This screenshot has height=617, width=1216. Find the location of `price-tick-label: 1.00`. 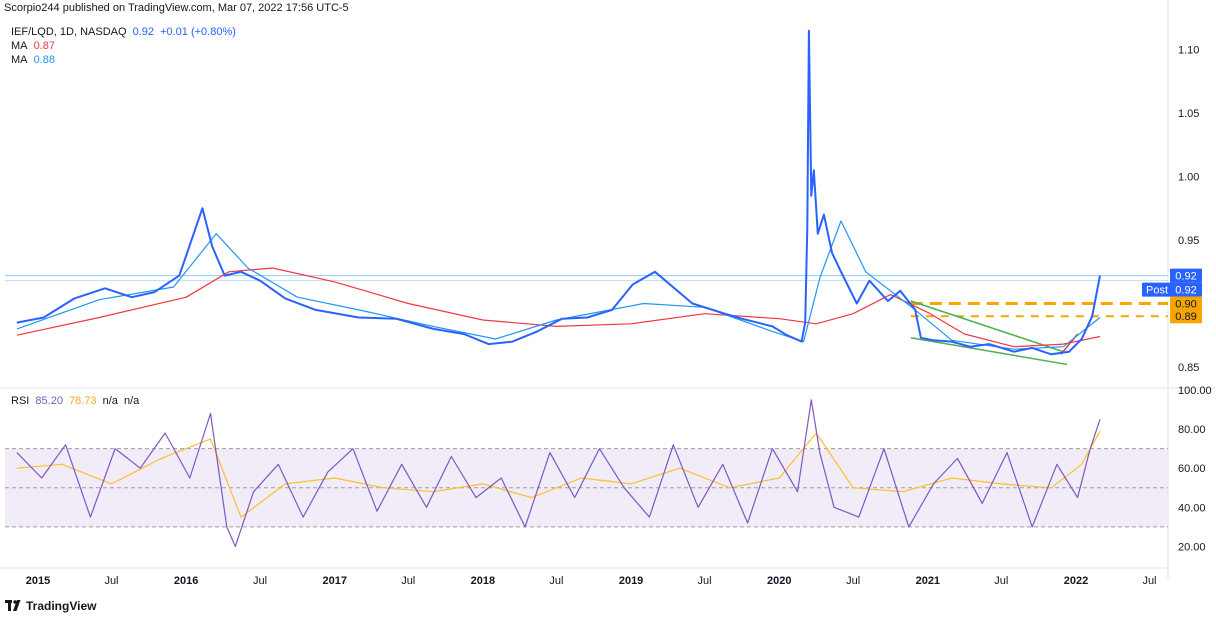

price-tick-label: 1.00 is located at coordinates (1188, 178).